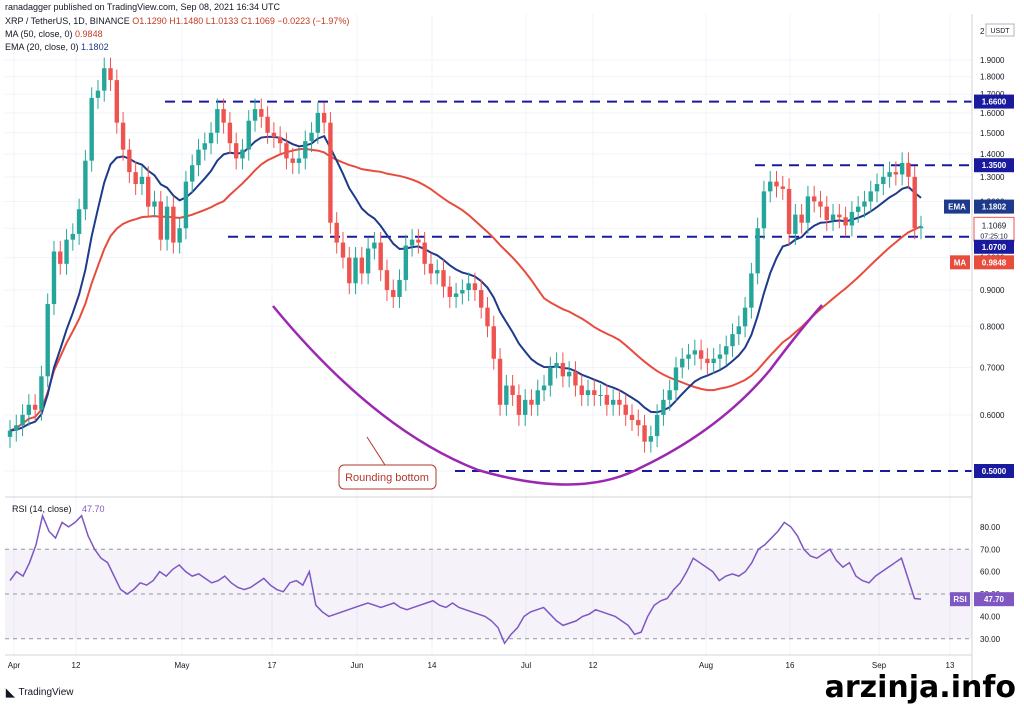 Image resolution: width=1024 pixels, height=705 pixels. Describe the element at coordinates (387, 477) in the screenshot. I see `annotation-box` at that location.